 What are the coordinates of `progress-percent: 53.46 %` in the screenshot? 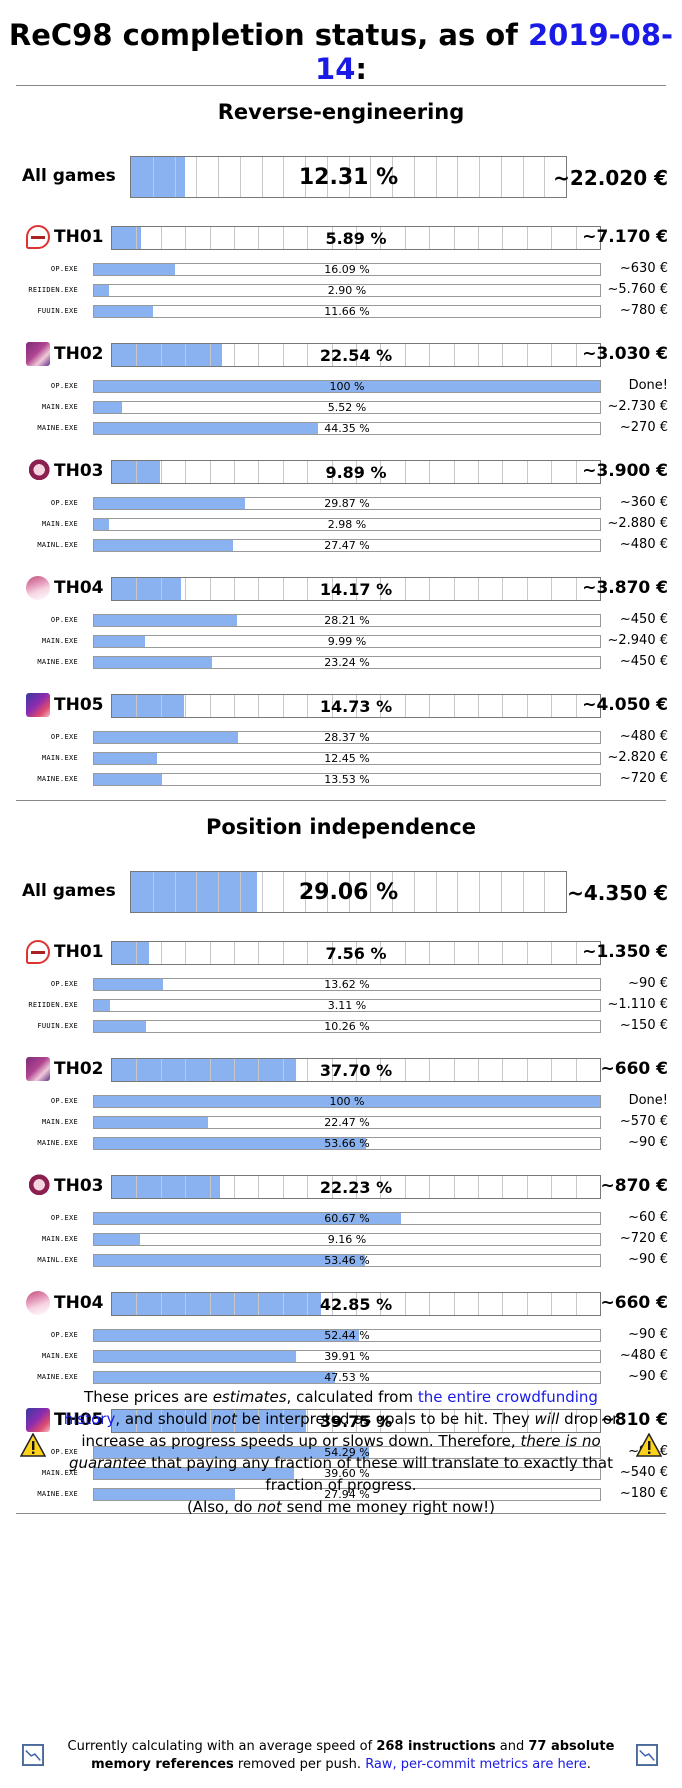 It's located at (347, 1260).